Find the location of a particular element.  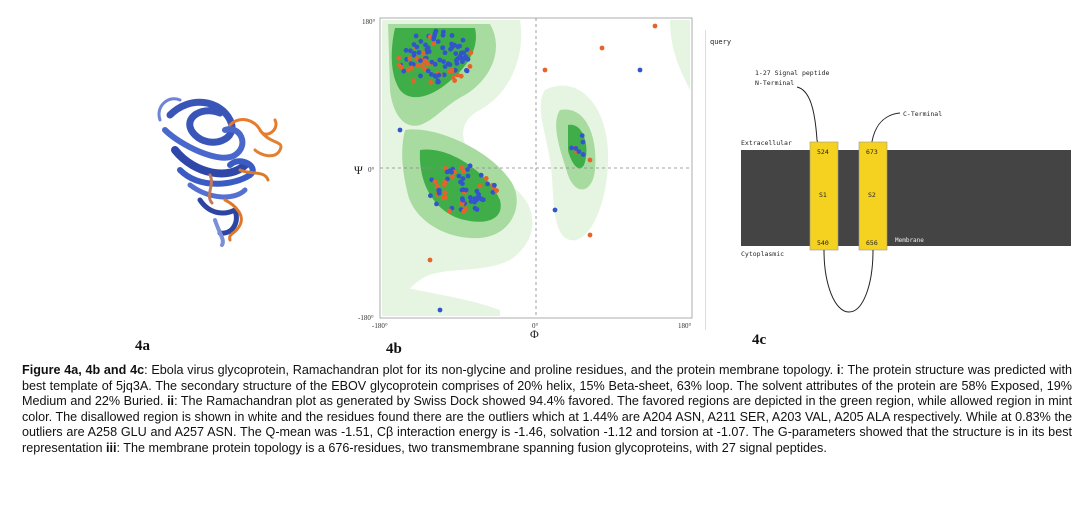

y-tick-bottom: -180° is located at coordinates (366, 318).